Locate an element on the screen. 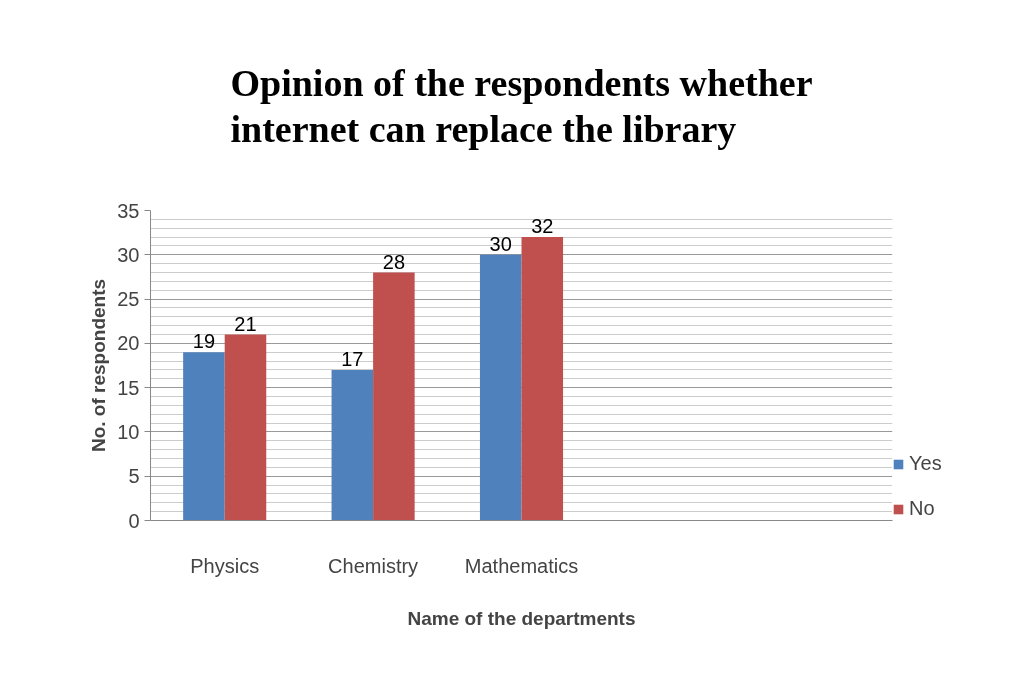 This screenshot has height=675, width=1010. x-tick-label: Mathematics is located at coordinates (521, 565).